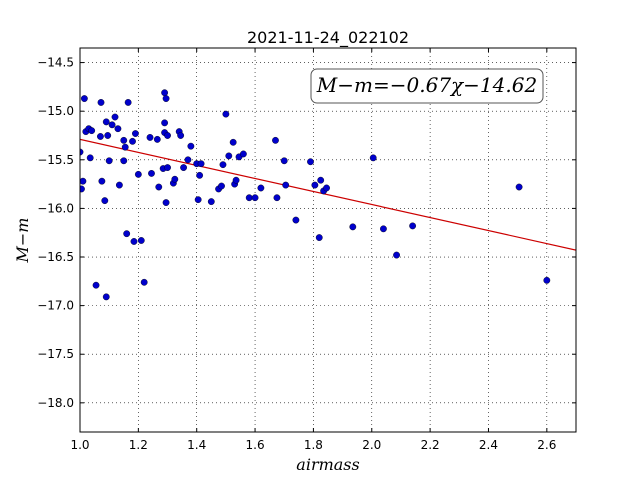 The width and height of the screenshot is (640, 480). What do you see at coordinates (371, 445) in the screenshot?
I see `x-tick-label: 2.0` at bounding box center [371, 445].